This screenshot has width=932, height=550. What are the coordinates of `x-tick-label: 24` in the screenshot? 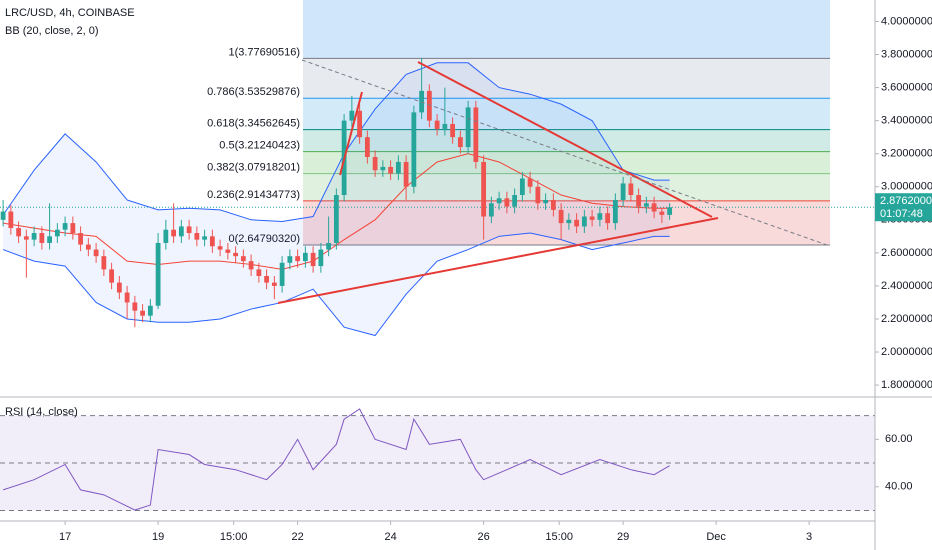 It's located at (390, 537).